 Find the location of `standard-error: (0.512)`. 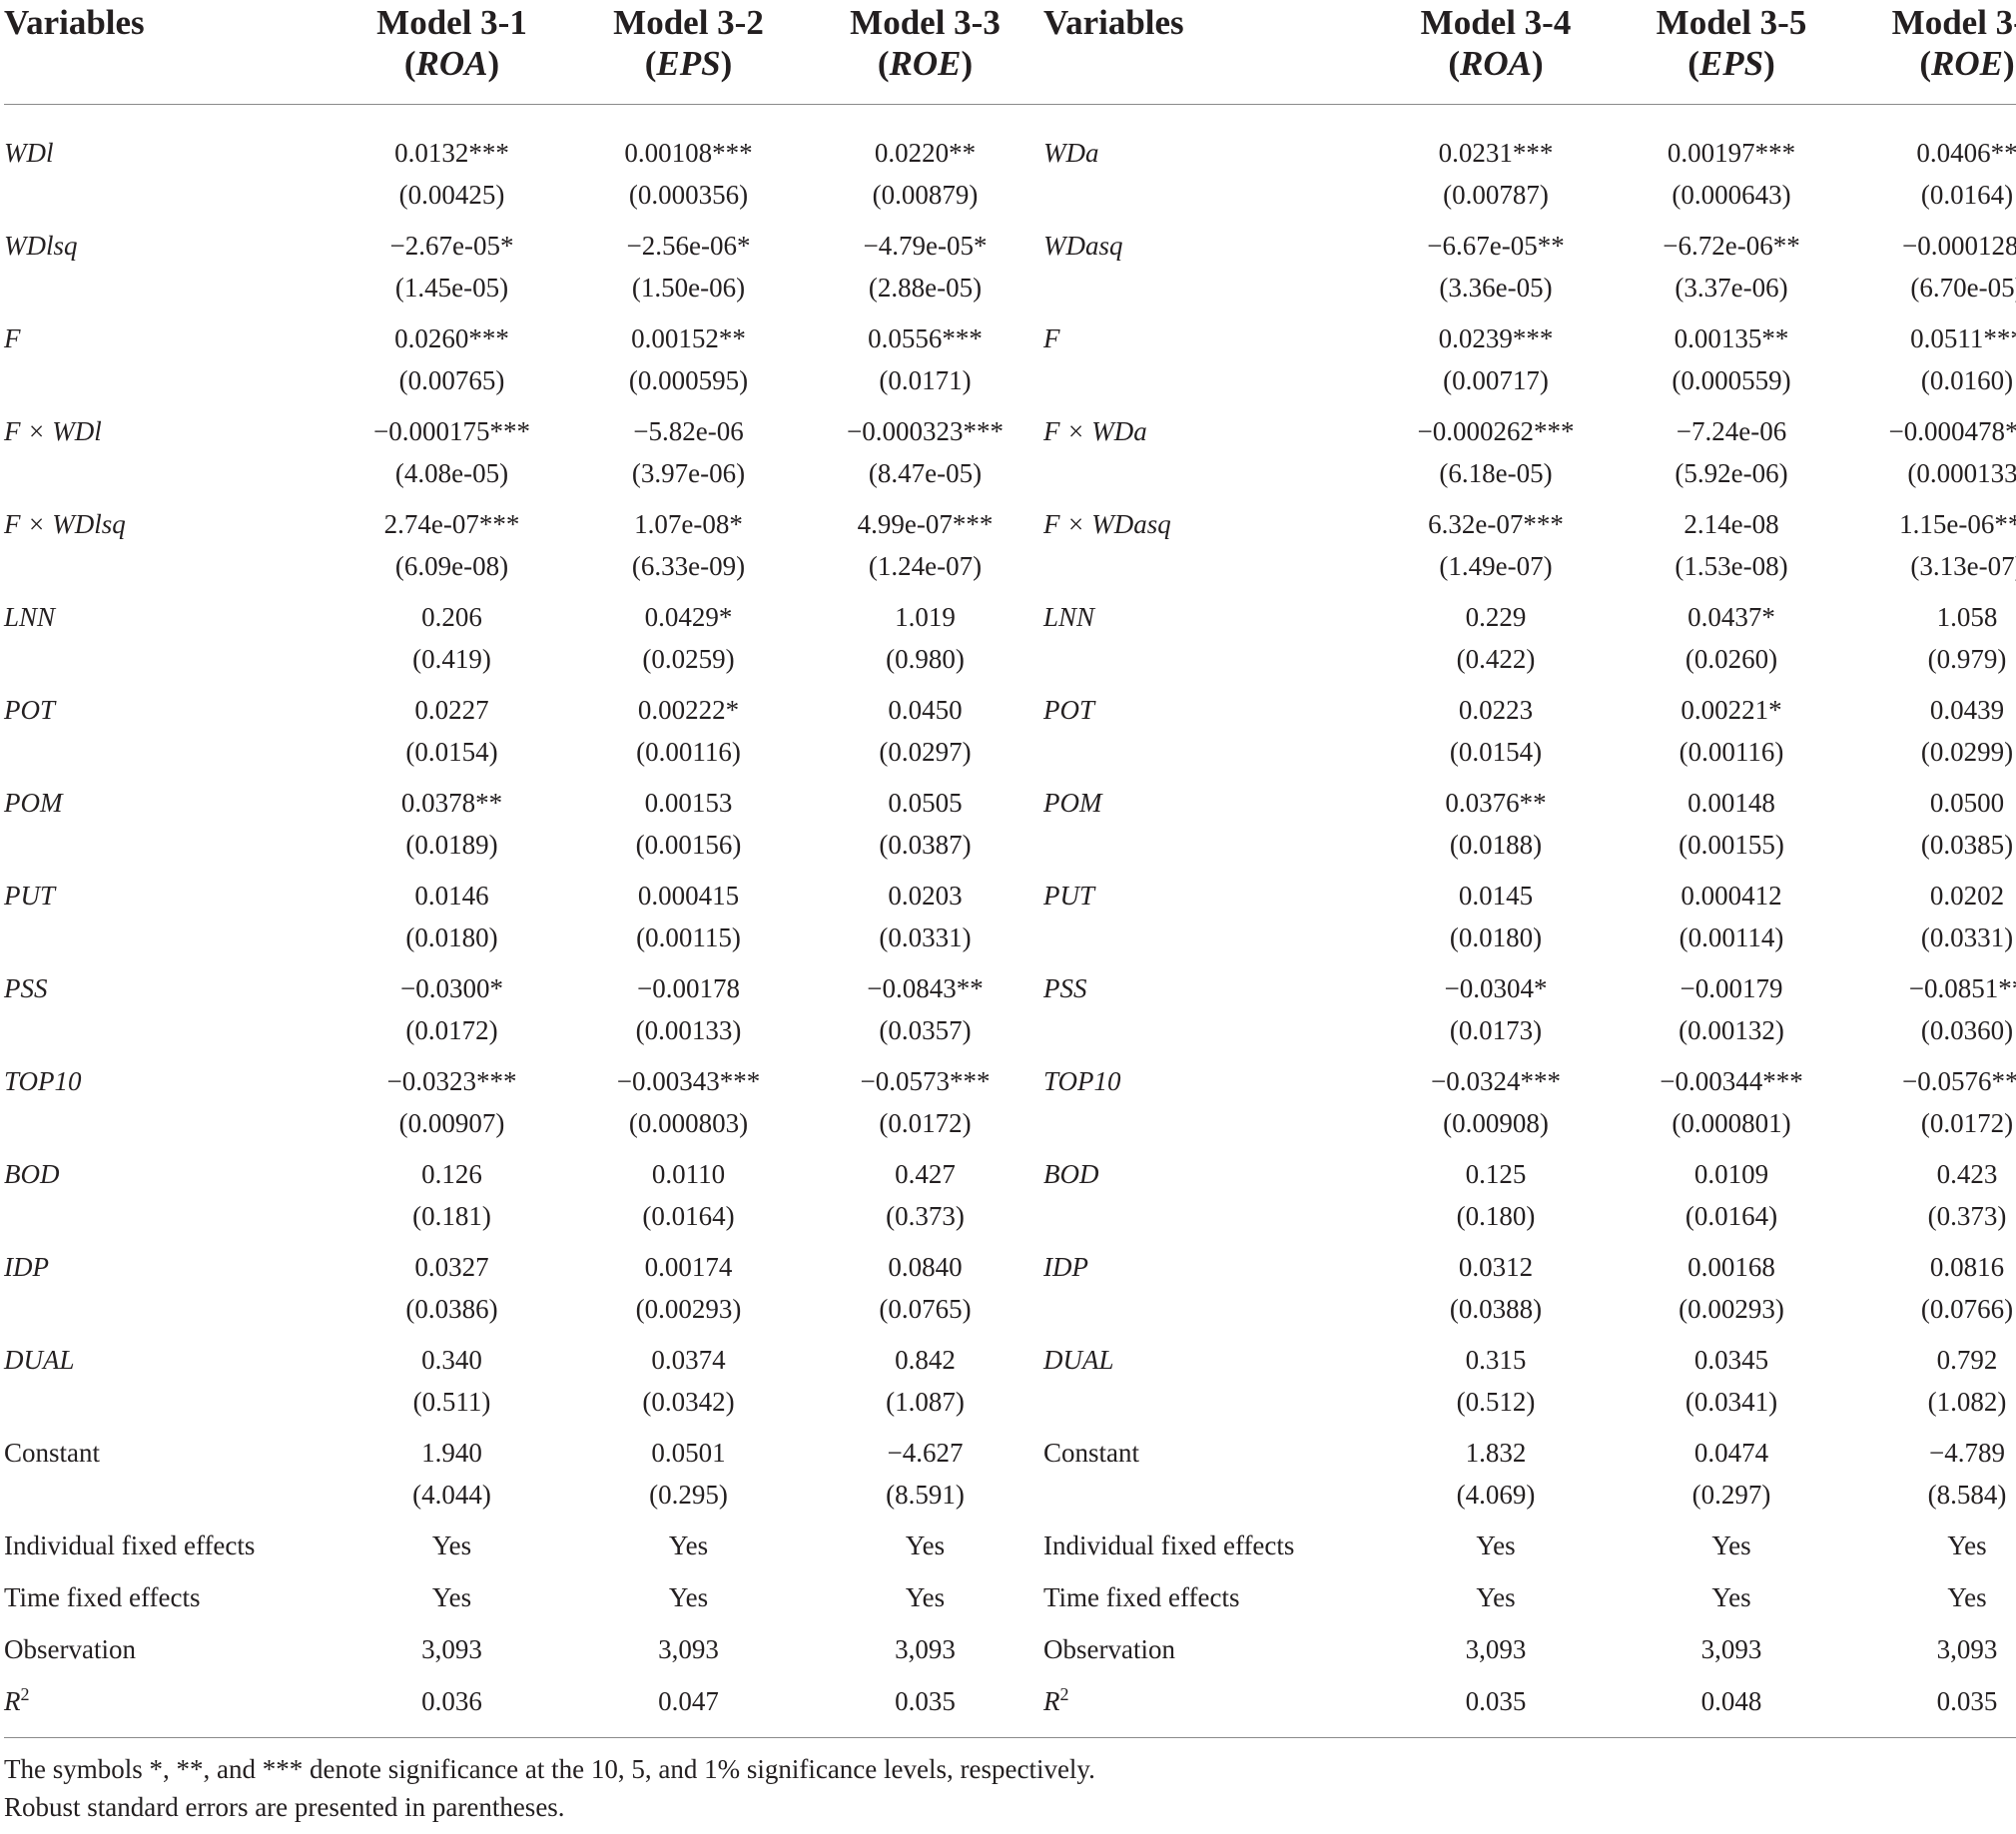

standard-error: (0.512) is located at coordinates (1496, 1402).